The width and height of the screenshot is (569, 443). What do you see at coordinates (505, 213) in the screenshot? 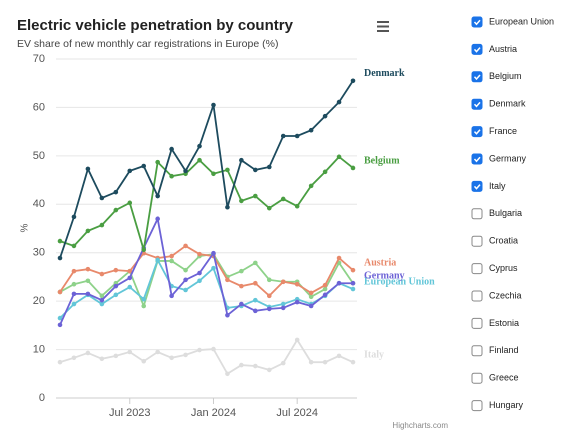
I see `legend-label: Bulgaria` at bounding box center [505, 213].